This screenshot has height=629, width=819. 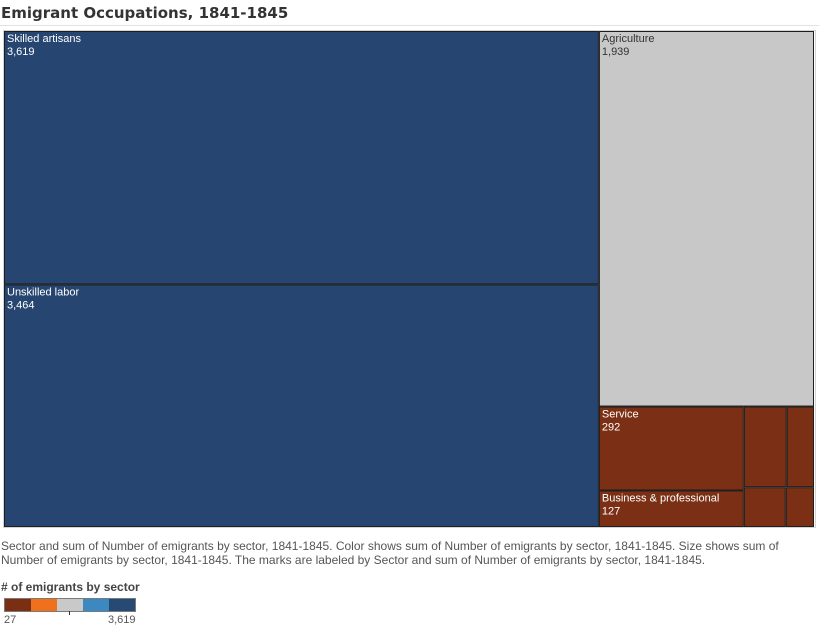 What do you see at coordinates (620, 415) in the screenshot?
I see `treemap-label-name: Service` at bounding box center [620, 415].